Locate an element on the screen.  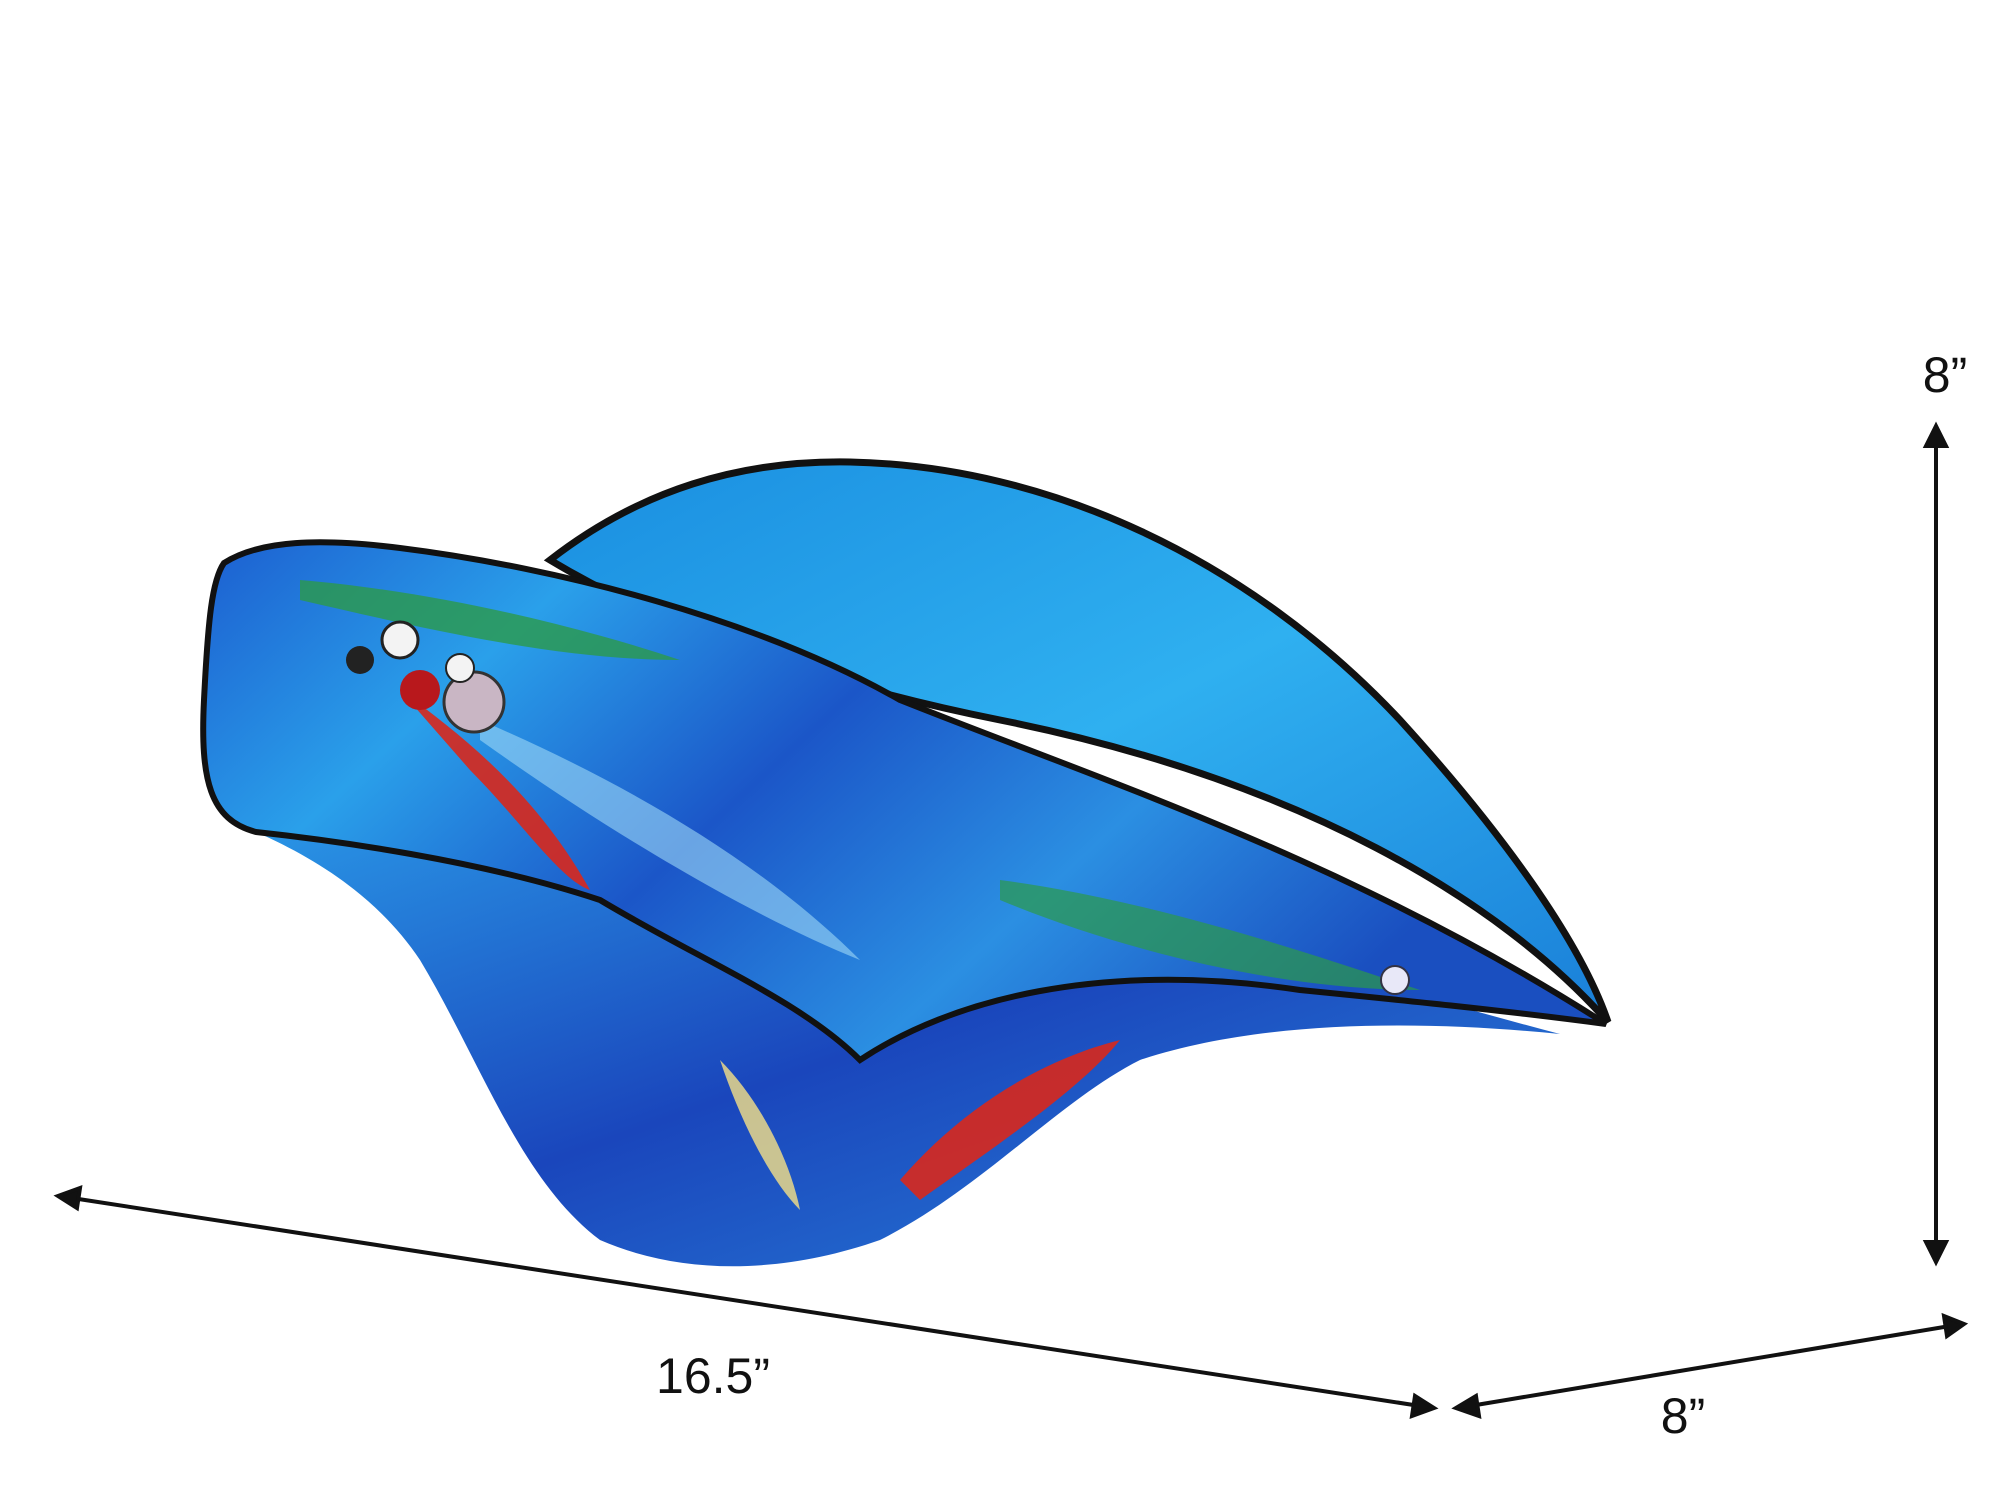
depth-dimension-arrow is located at coordinates (1710, 1365).